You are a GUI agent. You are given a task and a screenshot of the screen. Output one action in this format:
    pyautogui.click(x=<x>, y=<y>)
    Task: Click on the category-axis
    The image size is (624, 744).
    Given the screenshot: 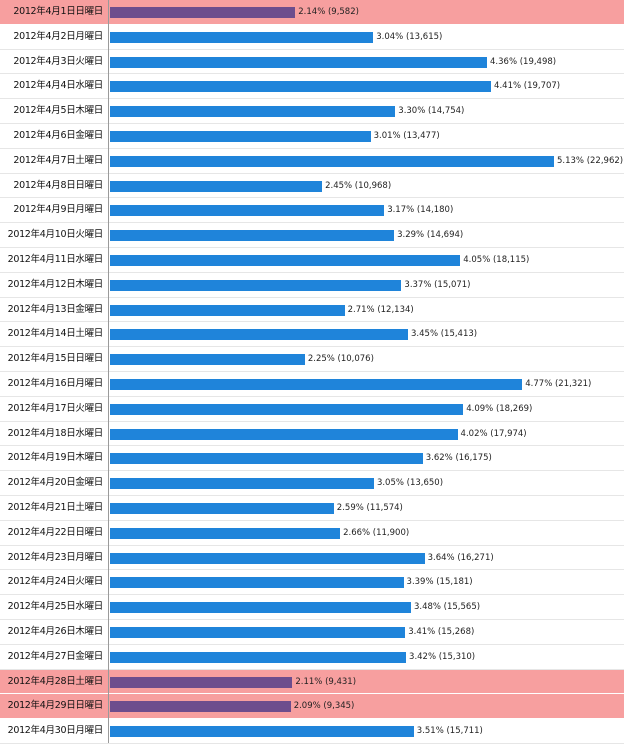 What is the action you would take?
    pyautogui.click(x=108, y=371)
    